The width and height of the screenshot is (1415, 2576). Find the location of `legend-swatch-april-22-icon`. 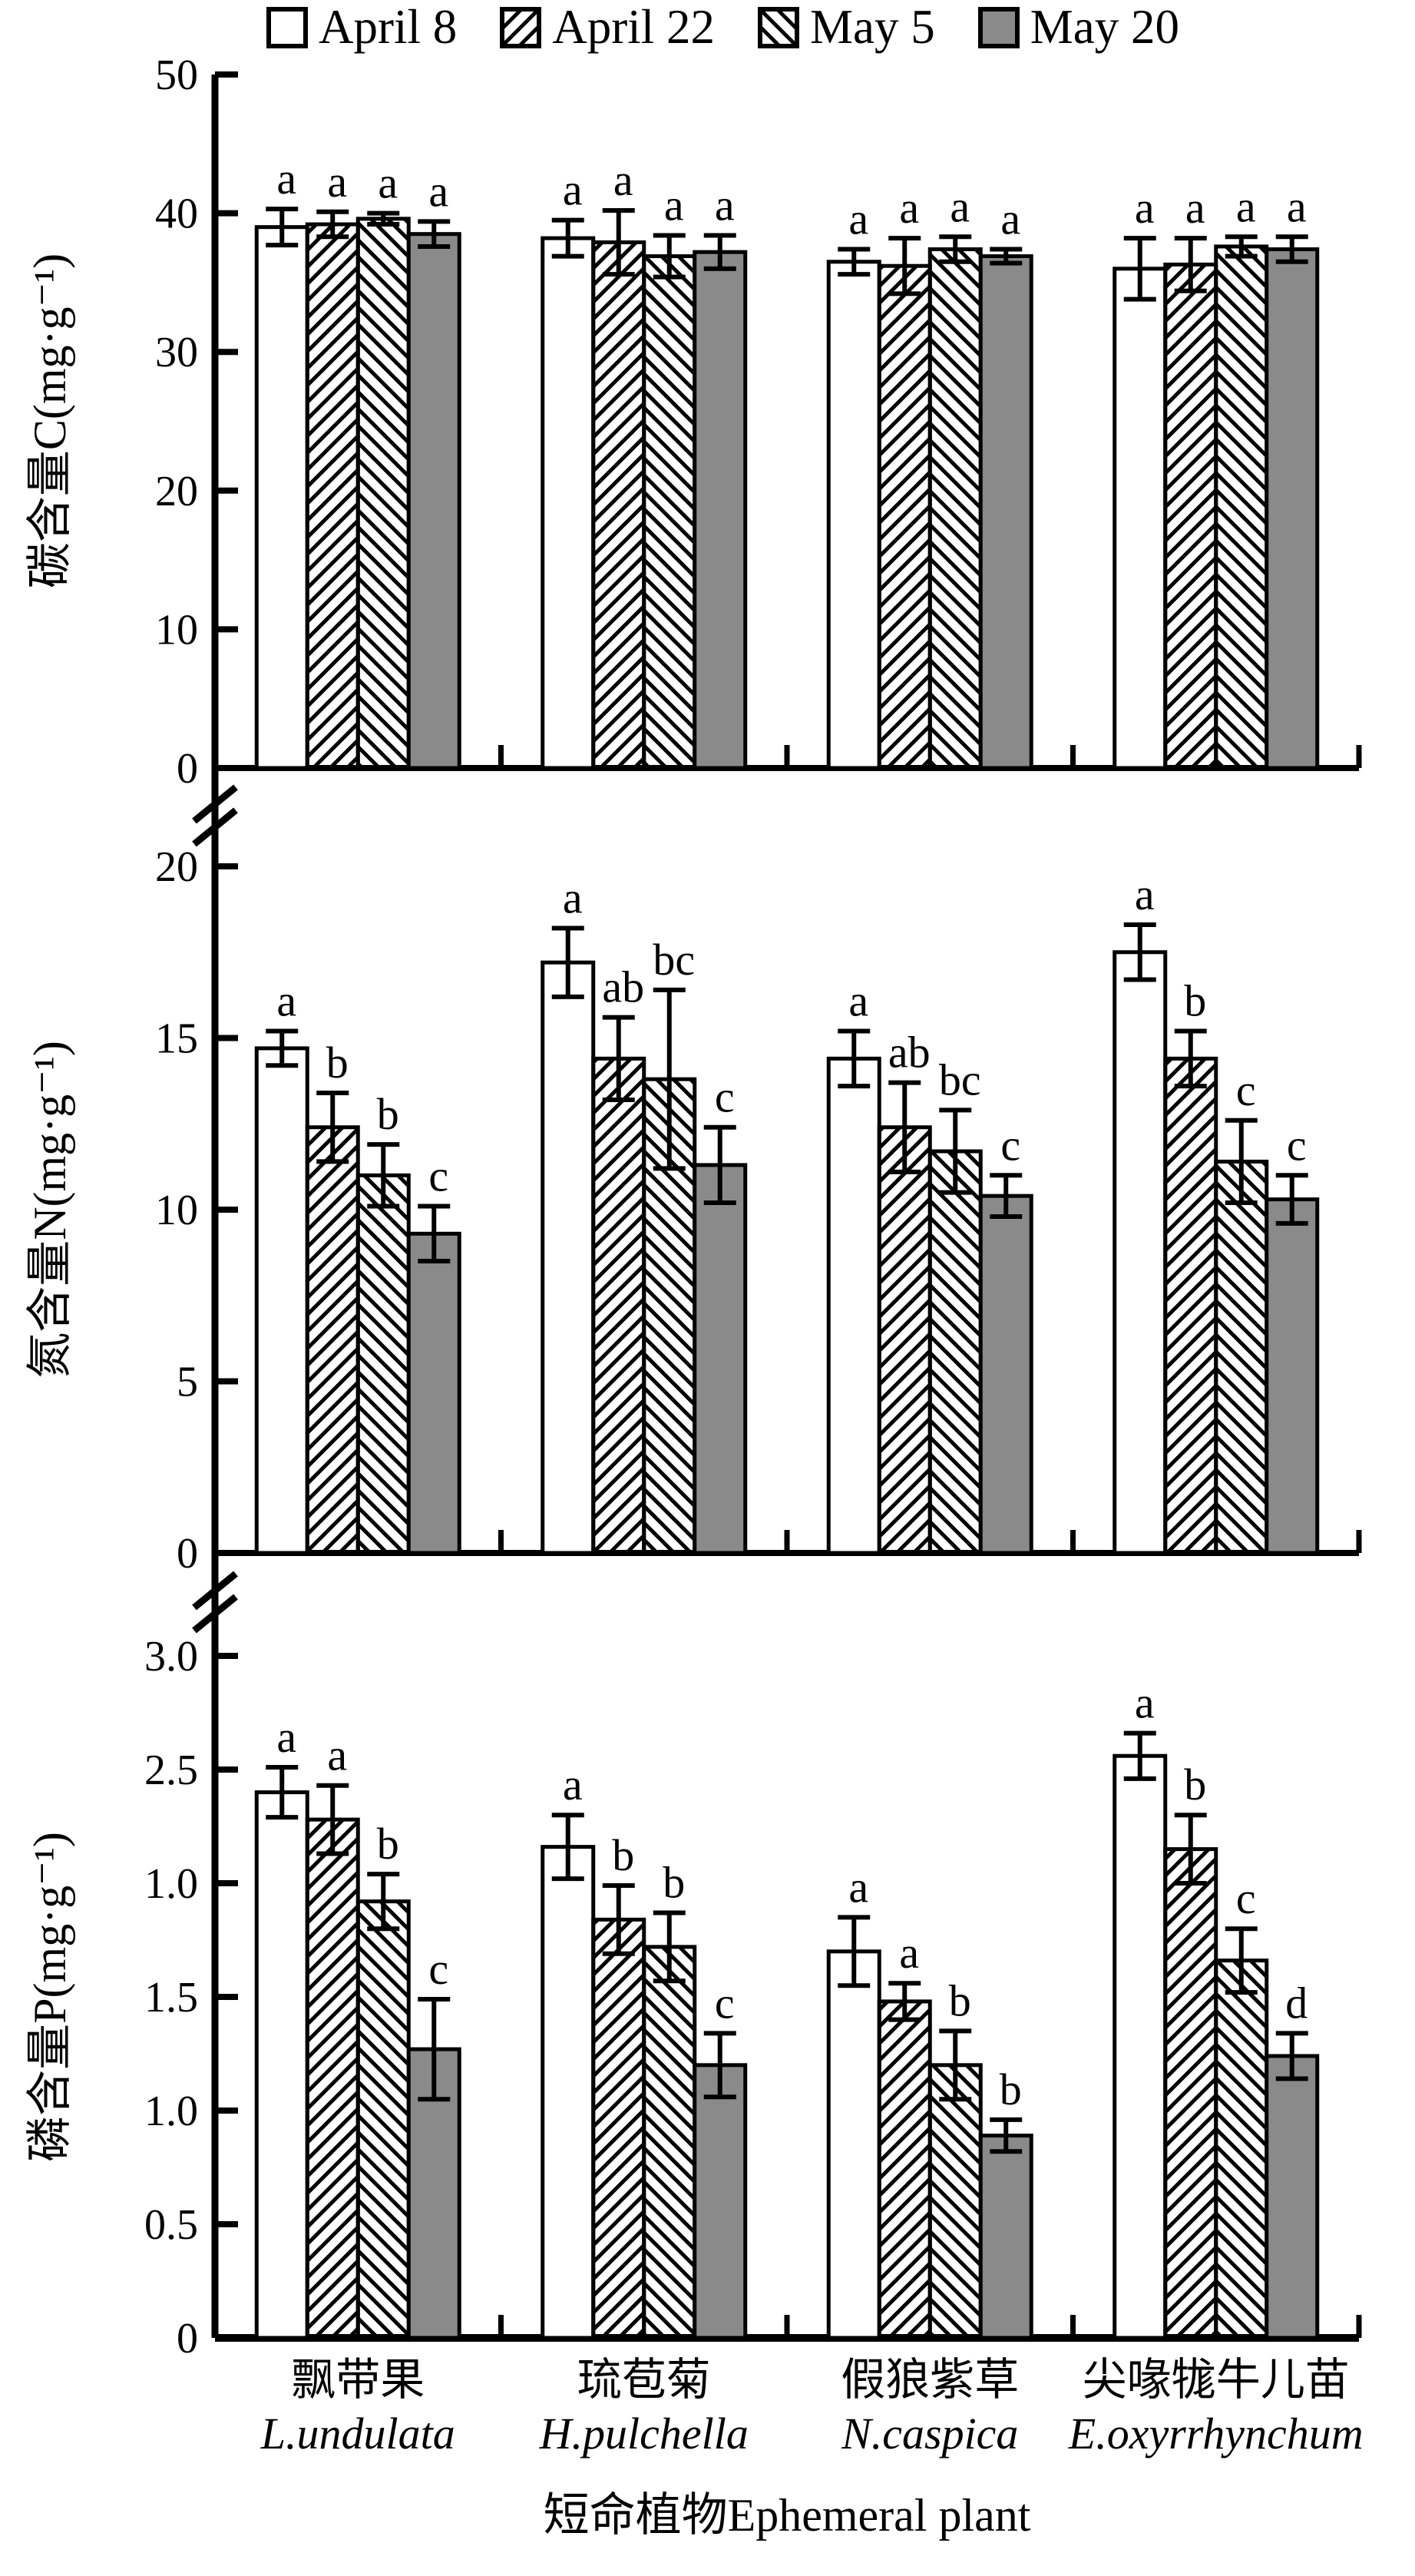

legend-swatch-april-22-icon is located at coordinates (521, 27).